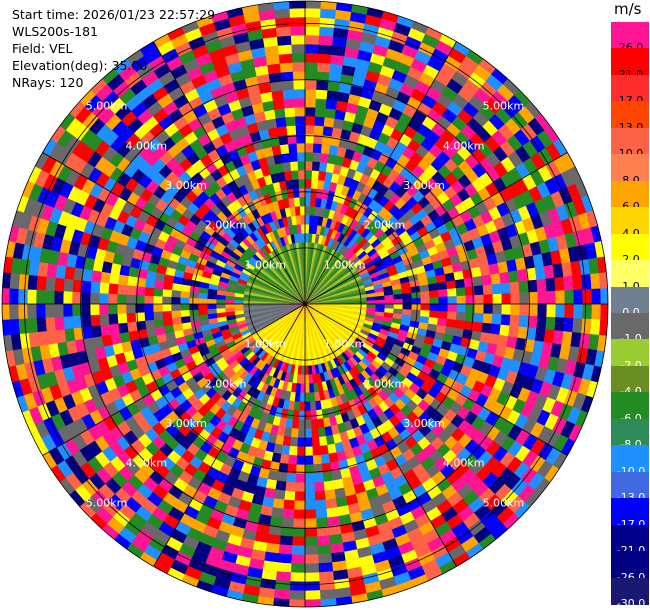 The width and height of the screenshot is (650, 610). Describe the element at coordinates (113, 14) in the screenshot. I see `start-time-line: Start time: 2026/01/23 22:57:29` at that location.